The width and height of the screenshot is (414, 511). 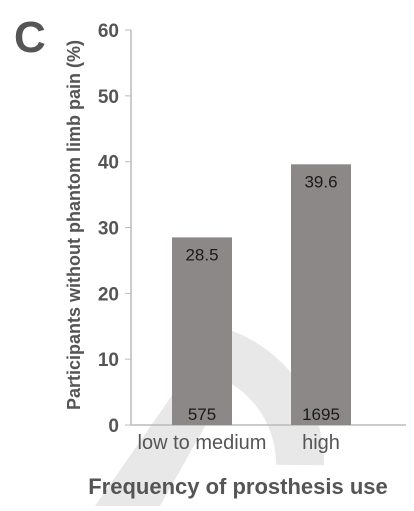 What do you see at coordinates (108, 294) in the screenshot?
I see `y-tick-label: 20` at bounding box center [108, 294].